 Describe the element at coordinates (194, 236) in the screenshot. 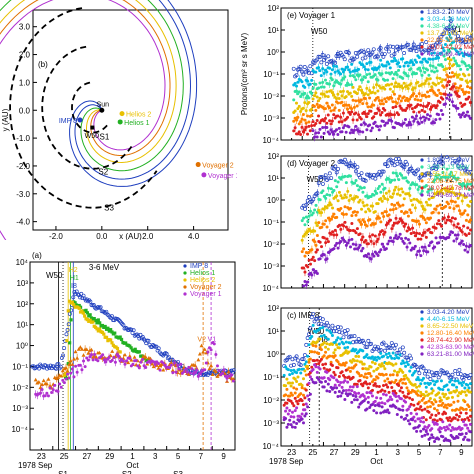

I see `x-tick-label: 4.0` at that location.